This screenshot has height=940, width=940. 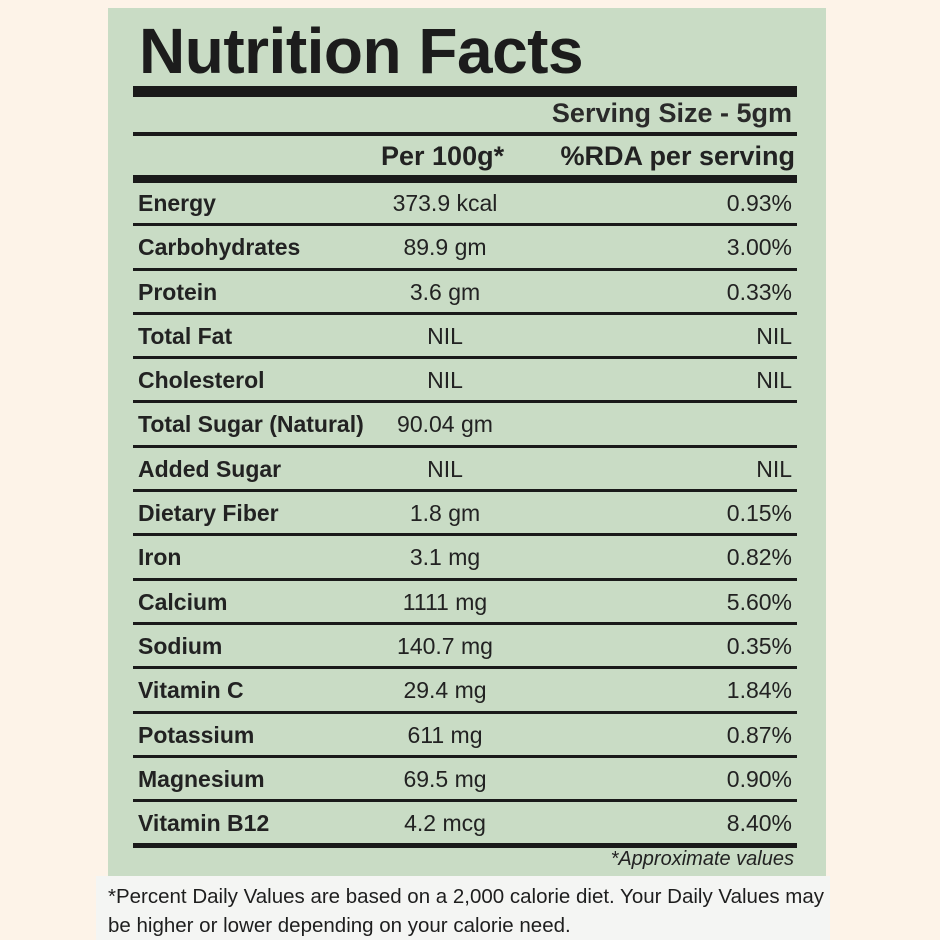 What do you see at coordinates (759, 645) in the screenshot?
I see `rda-value: 0.35%` at bounding box center [759, 645].